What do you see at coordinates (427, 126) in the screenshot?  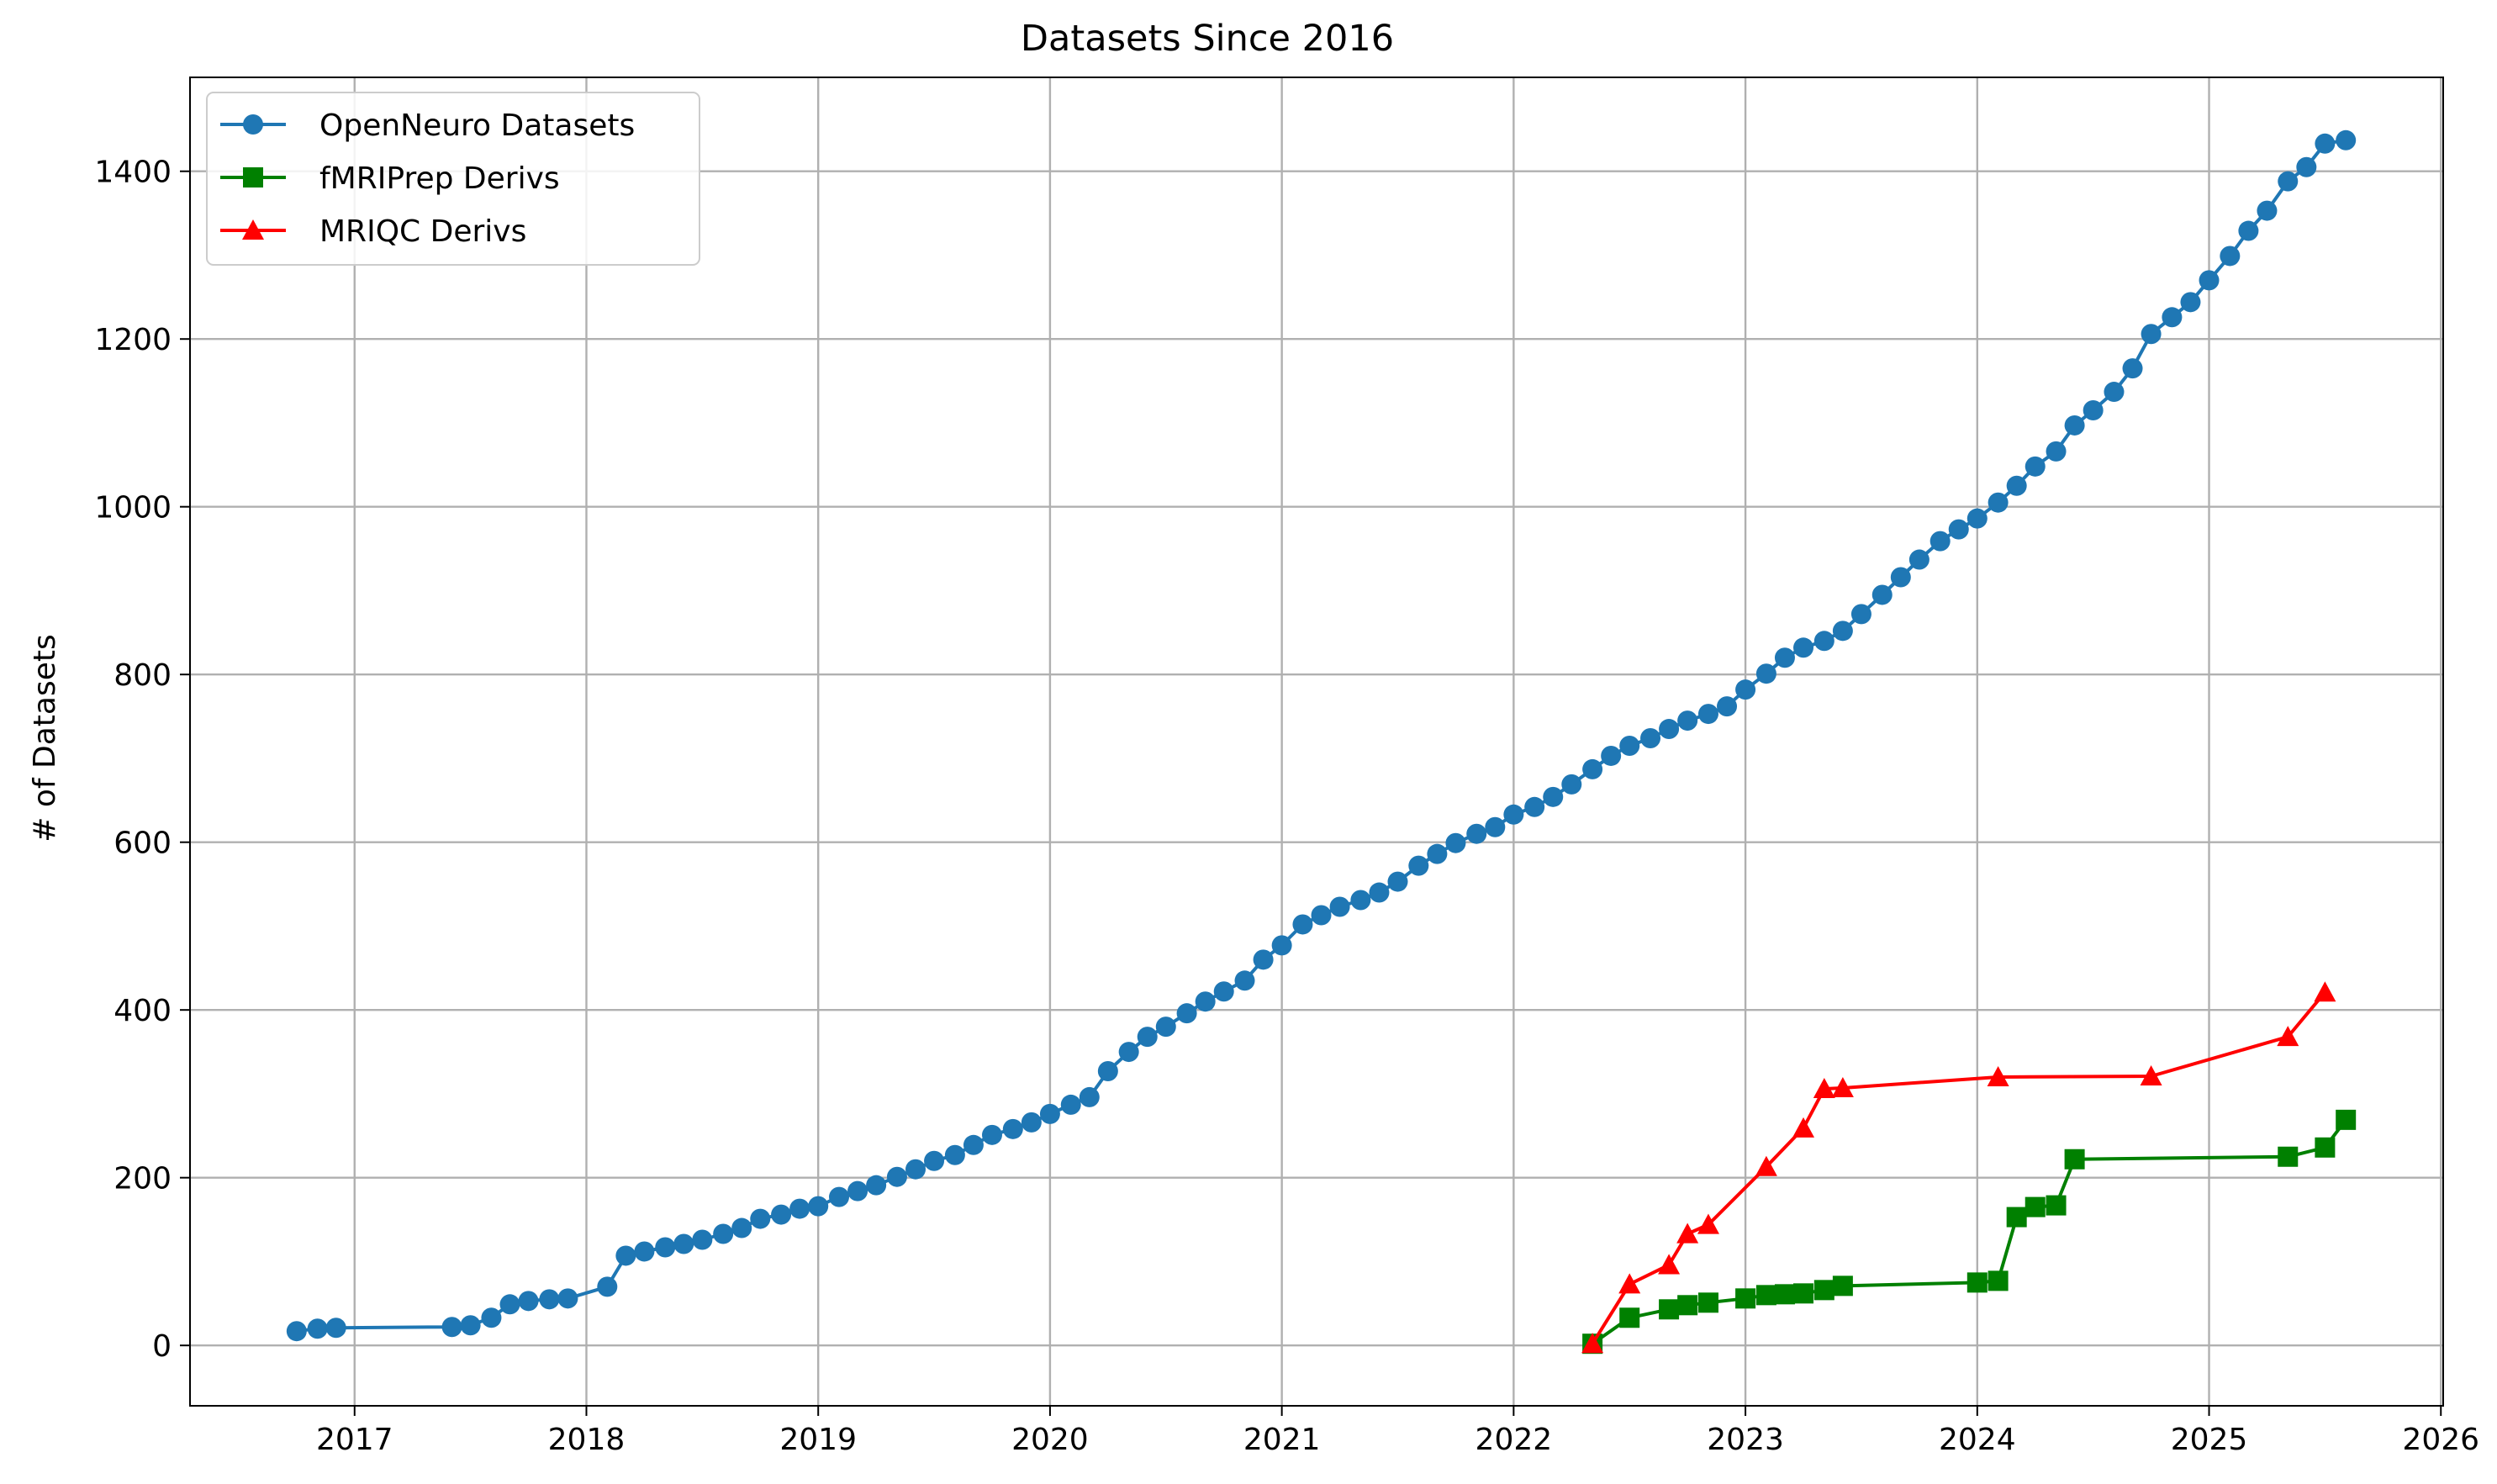 I see `legend-item-openneuro-datasets: OpenNeuro Datasets` at bounding box center [427, 126].